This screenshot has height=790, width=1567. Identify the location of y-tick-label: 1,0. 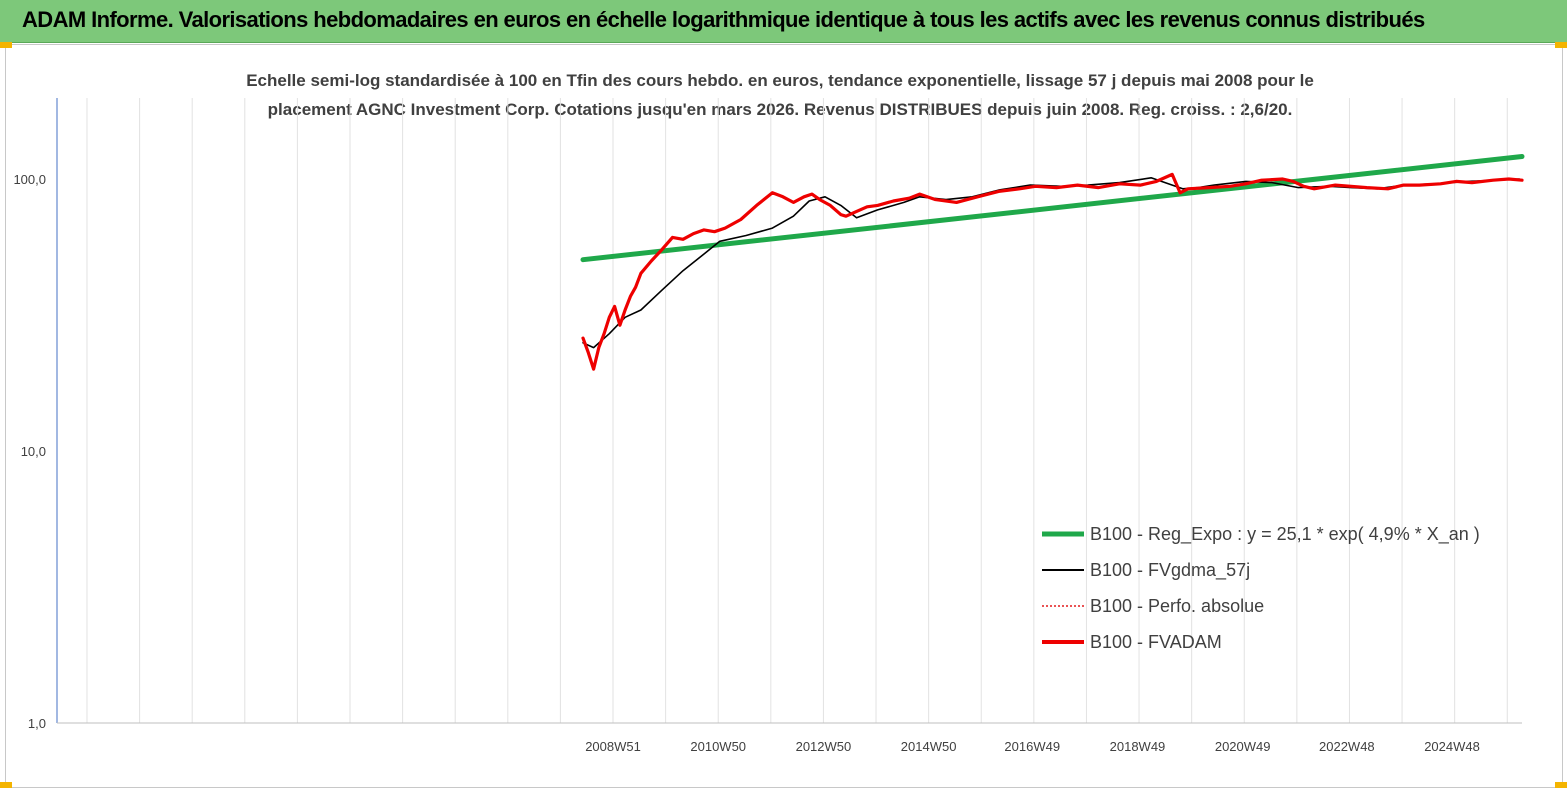
(37, 723).